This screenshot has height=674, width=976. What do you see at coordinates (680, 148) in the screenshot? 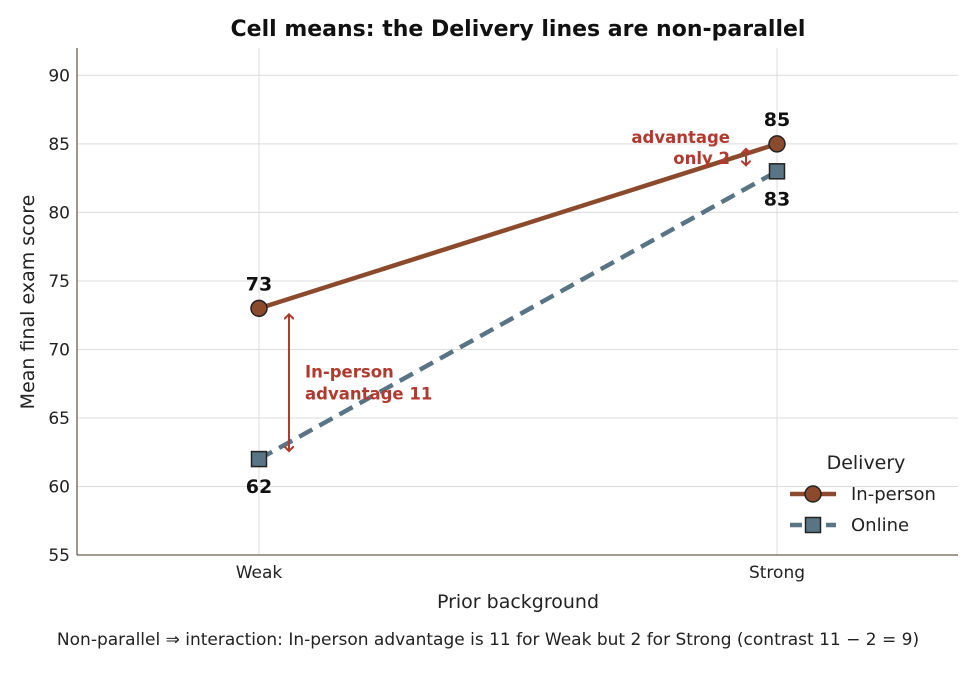
I see `annotation-text: advantage only 2` at bounding box center [680, 148].